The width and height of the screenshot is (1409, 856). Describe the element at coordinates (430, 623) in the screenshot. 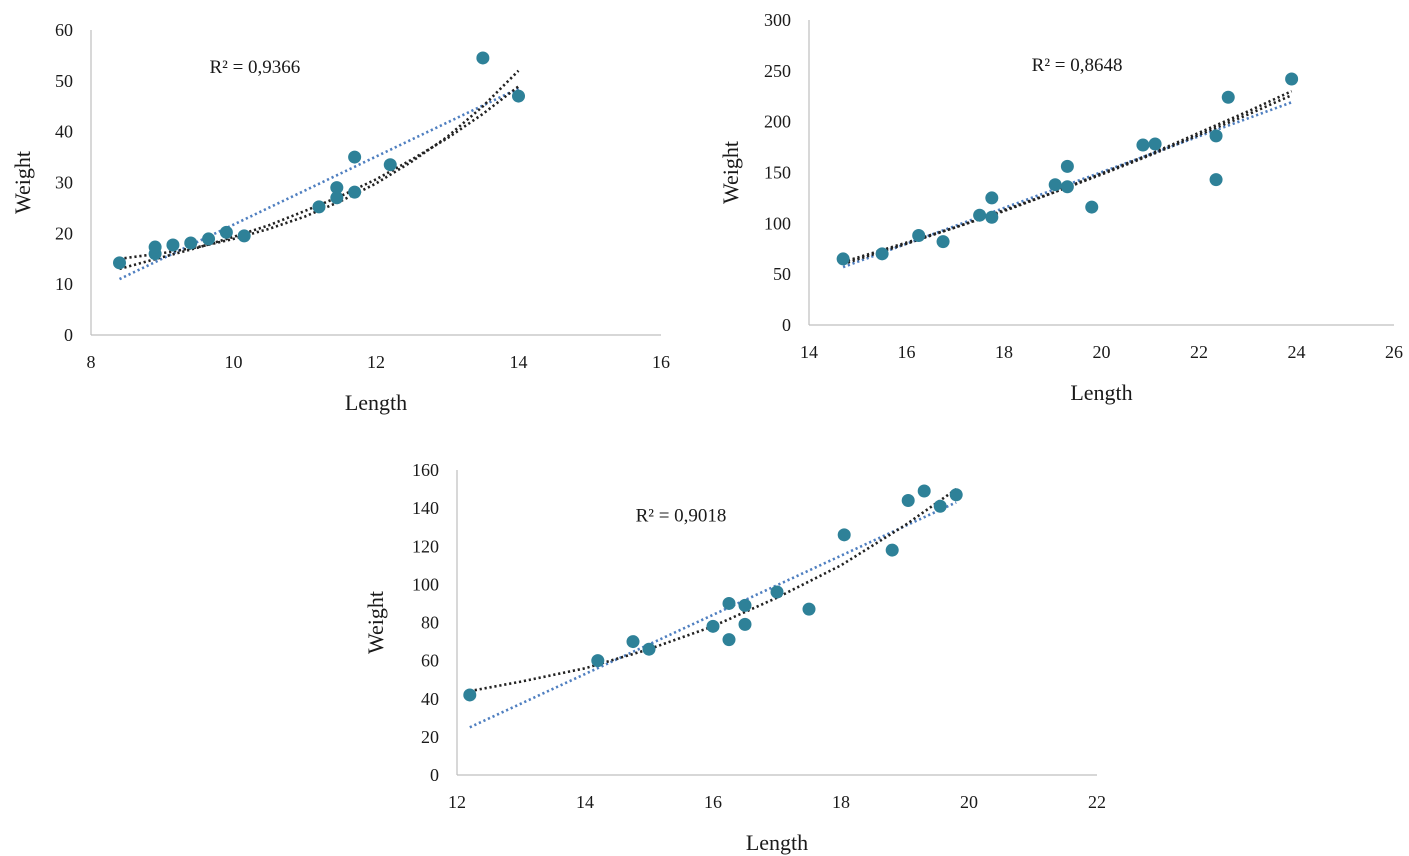

I see `y-tick-label: 80` at that location.